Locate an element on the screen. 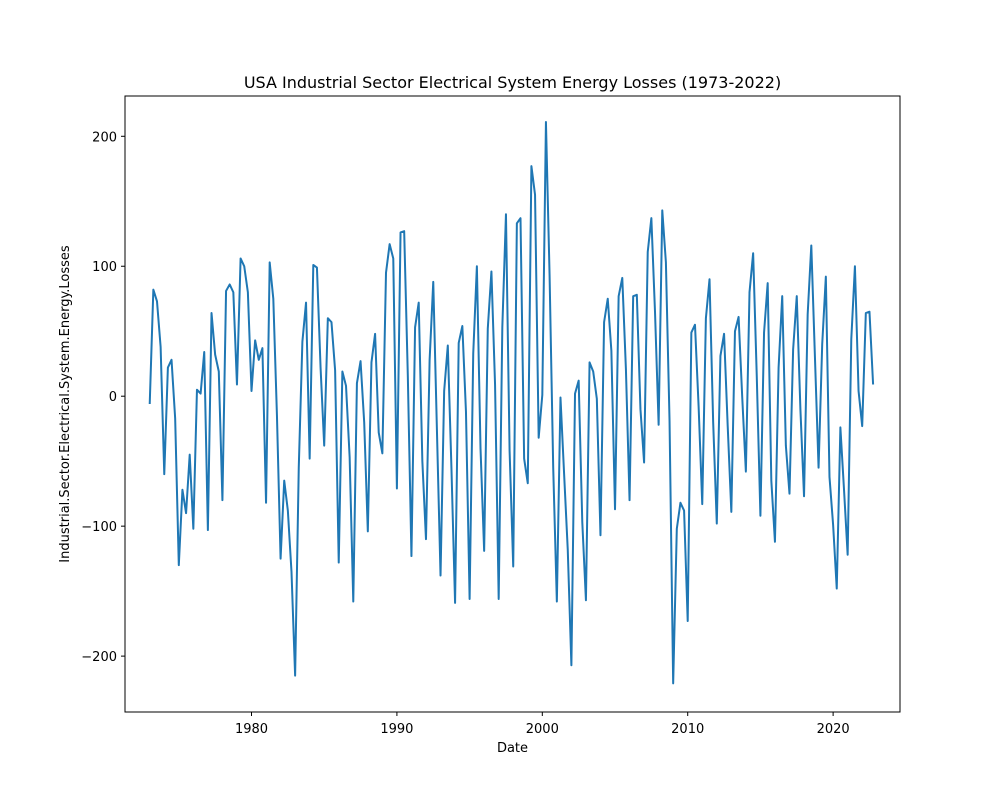 The image size is (1000, 800). x-axis-ticks: 1980 1990 2000 2010 2020 is located at coordinates (542, 724).